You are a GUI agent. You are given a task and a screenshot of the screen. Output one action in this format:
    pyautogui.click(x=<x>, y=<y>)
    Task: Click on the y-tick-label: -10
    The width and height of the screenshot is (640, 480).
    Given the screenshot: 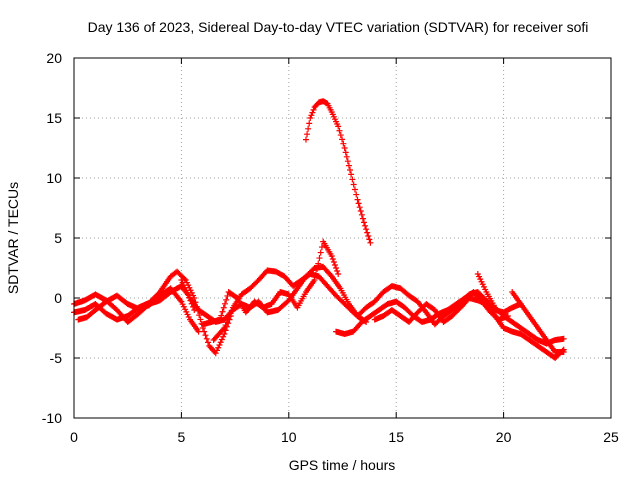 What is the action you would take?
    pyautogui.click(x=52, y=418)
    